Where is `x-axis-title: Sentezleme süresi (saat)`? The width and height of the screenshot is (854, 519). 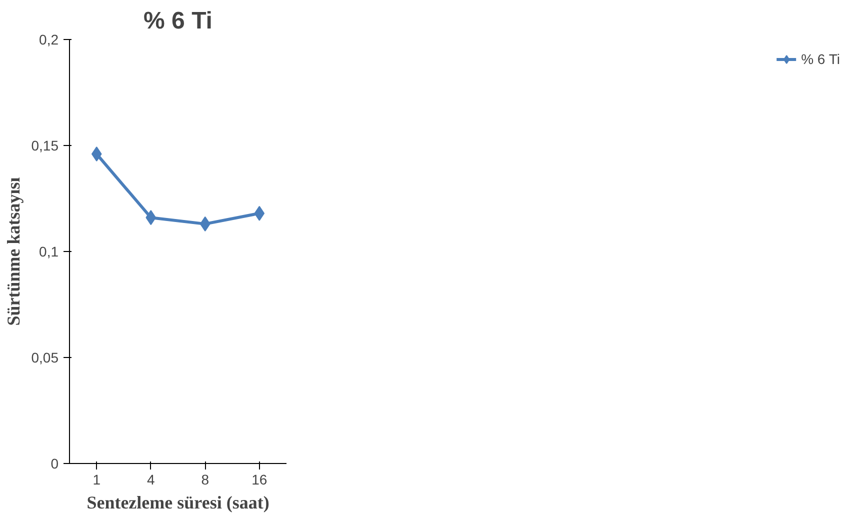
x-axis-title: Sentezleme süresi (saat) is located at coordinates (178, 502).